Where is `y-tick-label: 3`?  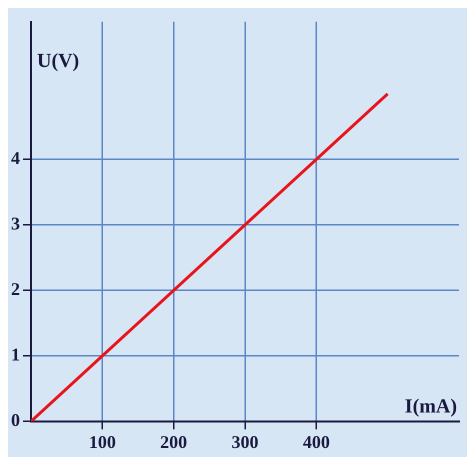 y-tick-label: 3 is located at coordinates (15, 224).